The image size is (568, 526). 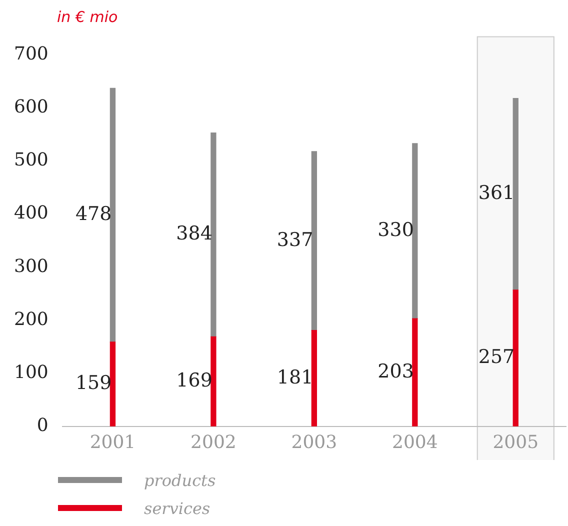 What do you see at coordinates (295, 239) in the screenshot?
I see `data-label: 337` at bounding box center [295, 239].